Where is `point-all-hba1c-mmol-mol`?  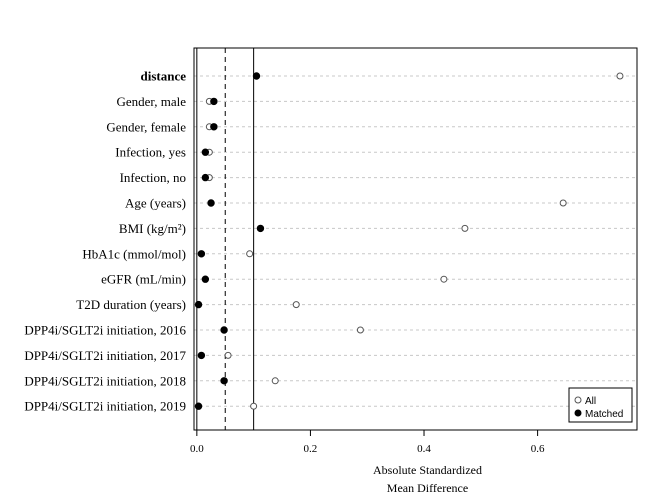
point-all-hba1c-mmol-mol is located at coordinates (250, 254).